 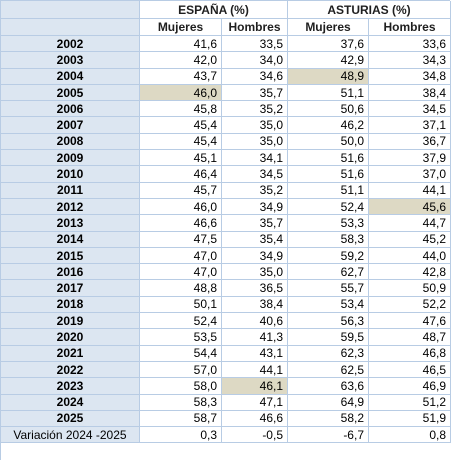 I want to click on value-cell: 34,1, so click(x=255, y=158).